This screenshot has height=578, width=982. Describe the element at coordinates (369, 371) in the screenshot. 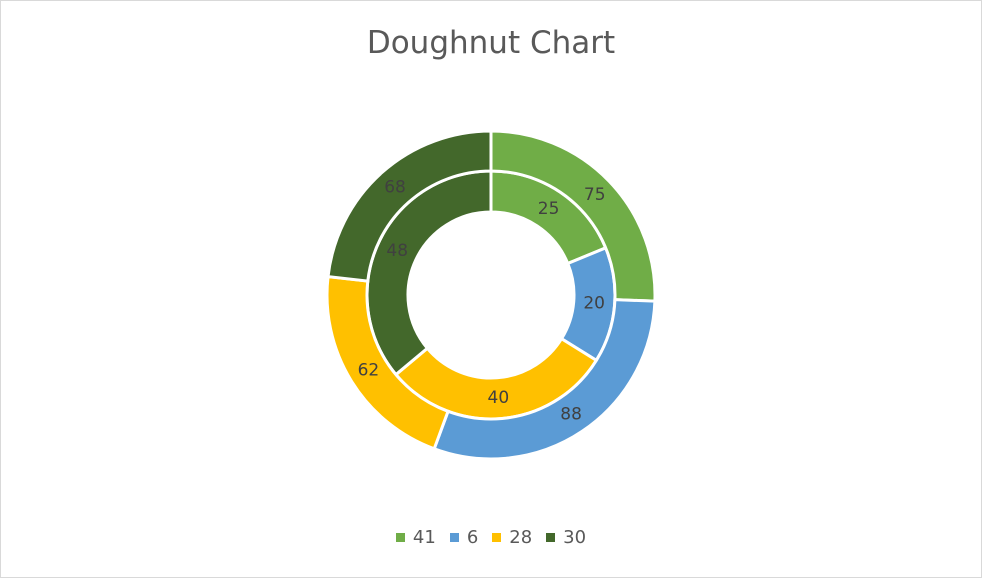

I see `outer-ring-data-label: 62` at that location.